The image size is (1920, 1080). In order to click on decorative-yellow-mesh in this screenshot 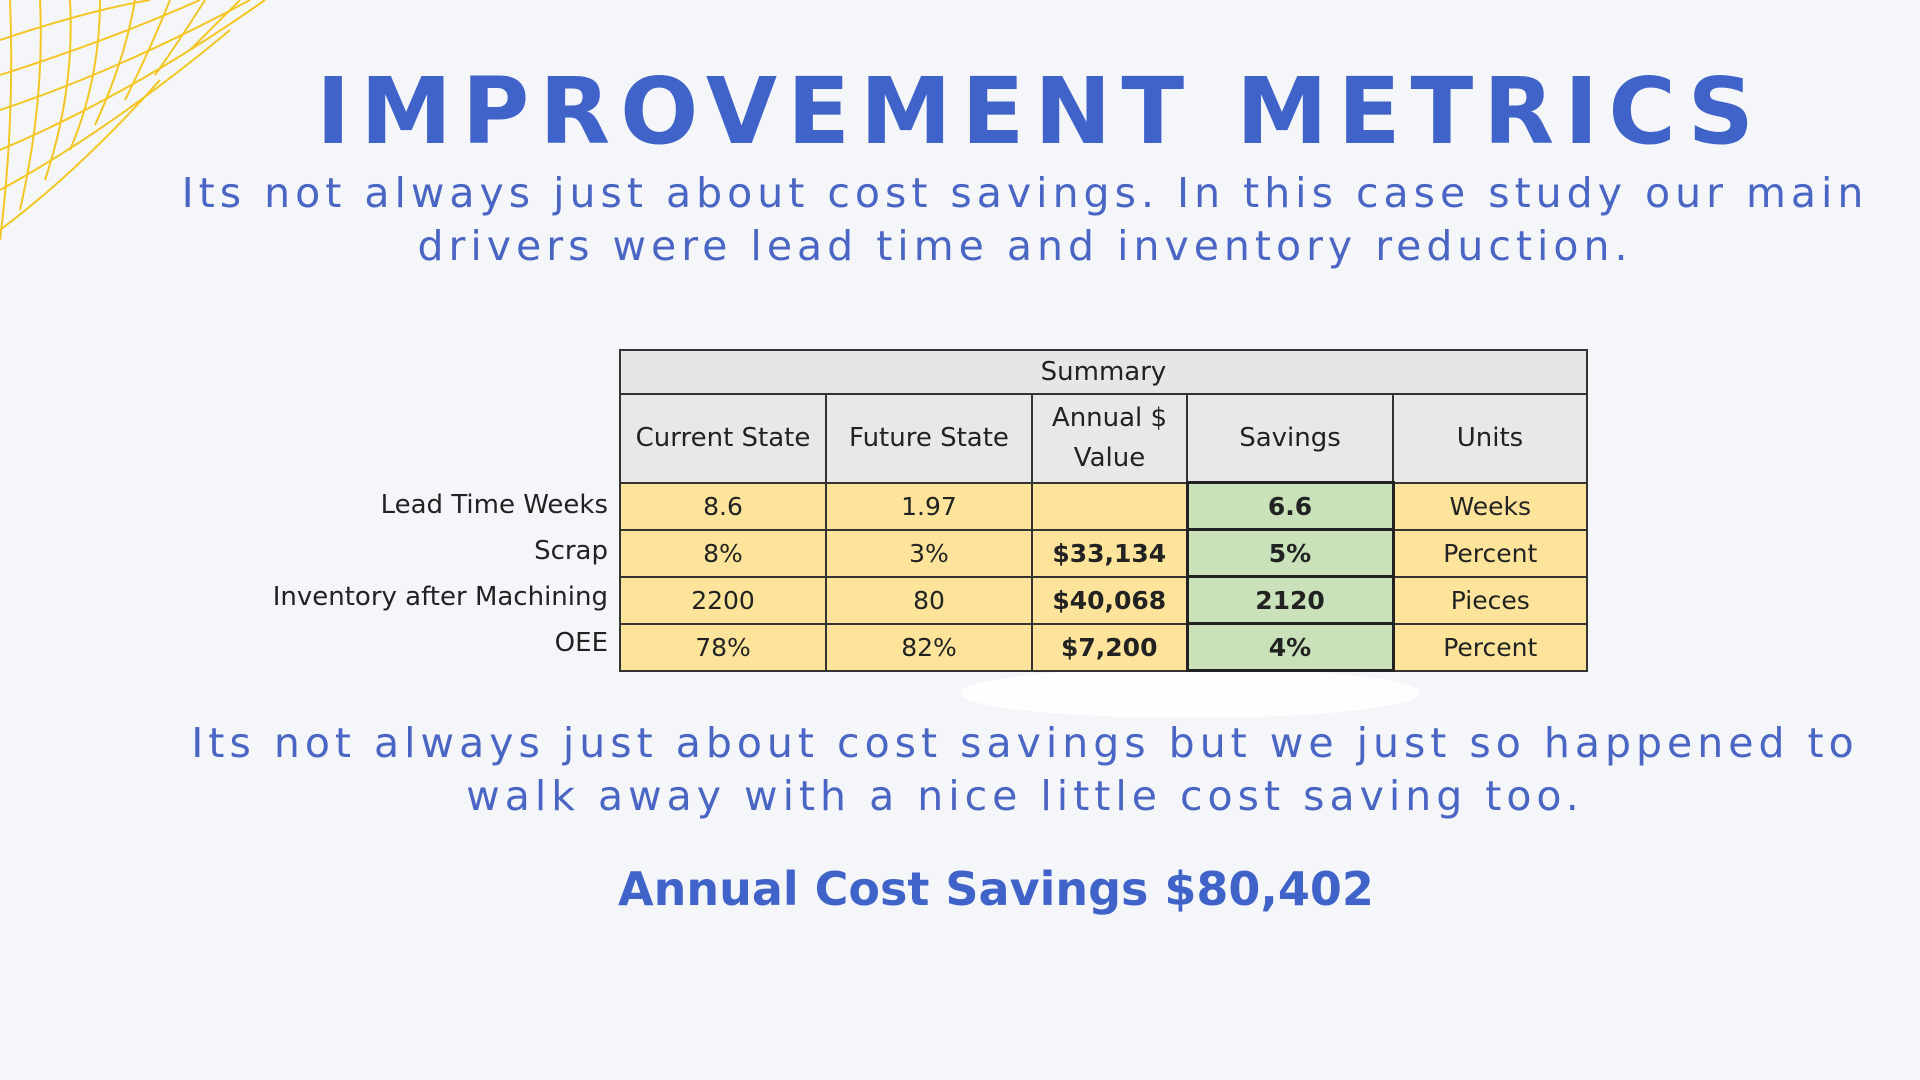, I will do `click(133, 120)`.